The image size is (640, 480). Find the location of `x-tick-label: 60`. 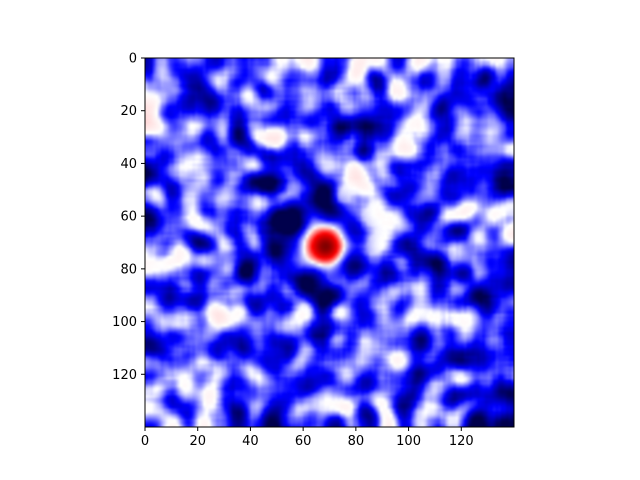

x-tick-label: 60 is located at coordinates (303, 441).